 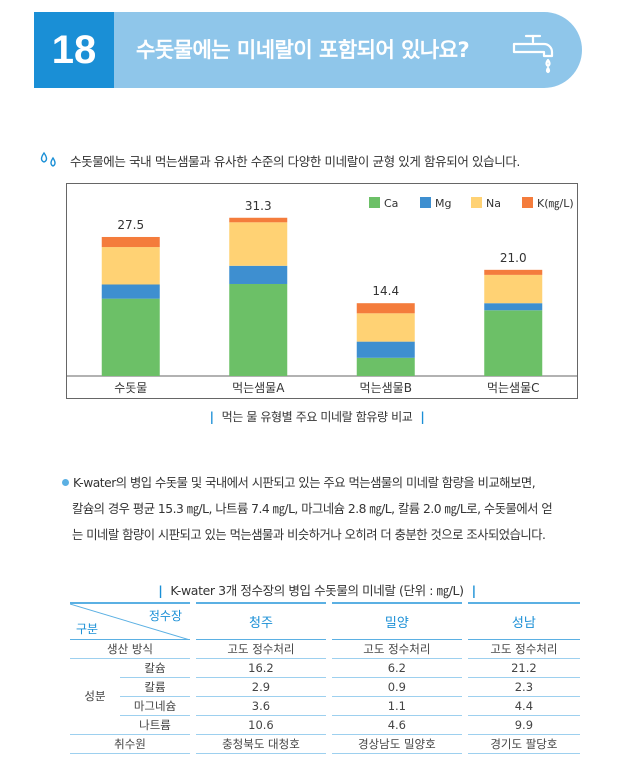 What do you see at coordinates (130, 225) in the screenshot?
I see `bar-total-label: 27.5` at bounding box center [130, 225].